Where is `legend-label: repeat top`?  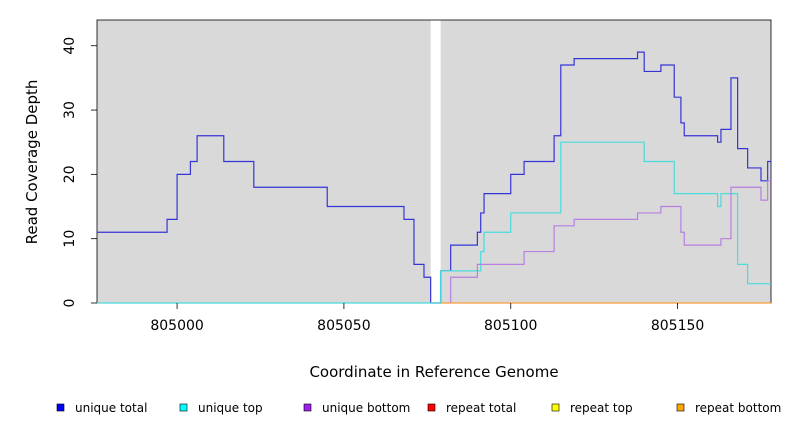 legend-label: repeat top is located at coordinates (601, 408).